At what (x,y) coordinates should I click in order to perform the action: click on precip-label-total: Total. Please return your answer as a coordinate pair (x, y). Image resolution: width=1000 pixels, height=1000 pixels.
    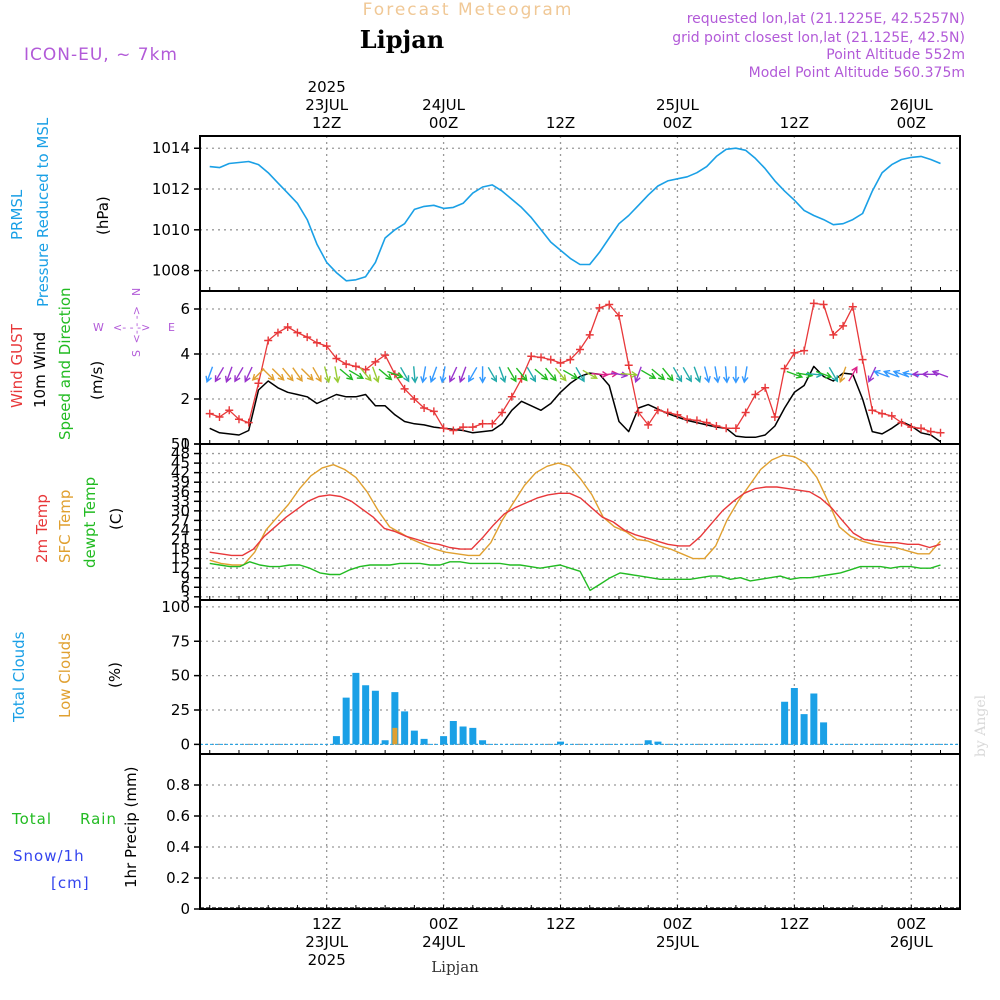
    Looking at the image, I should click on (31, 819).